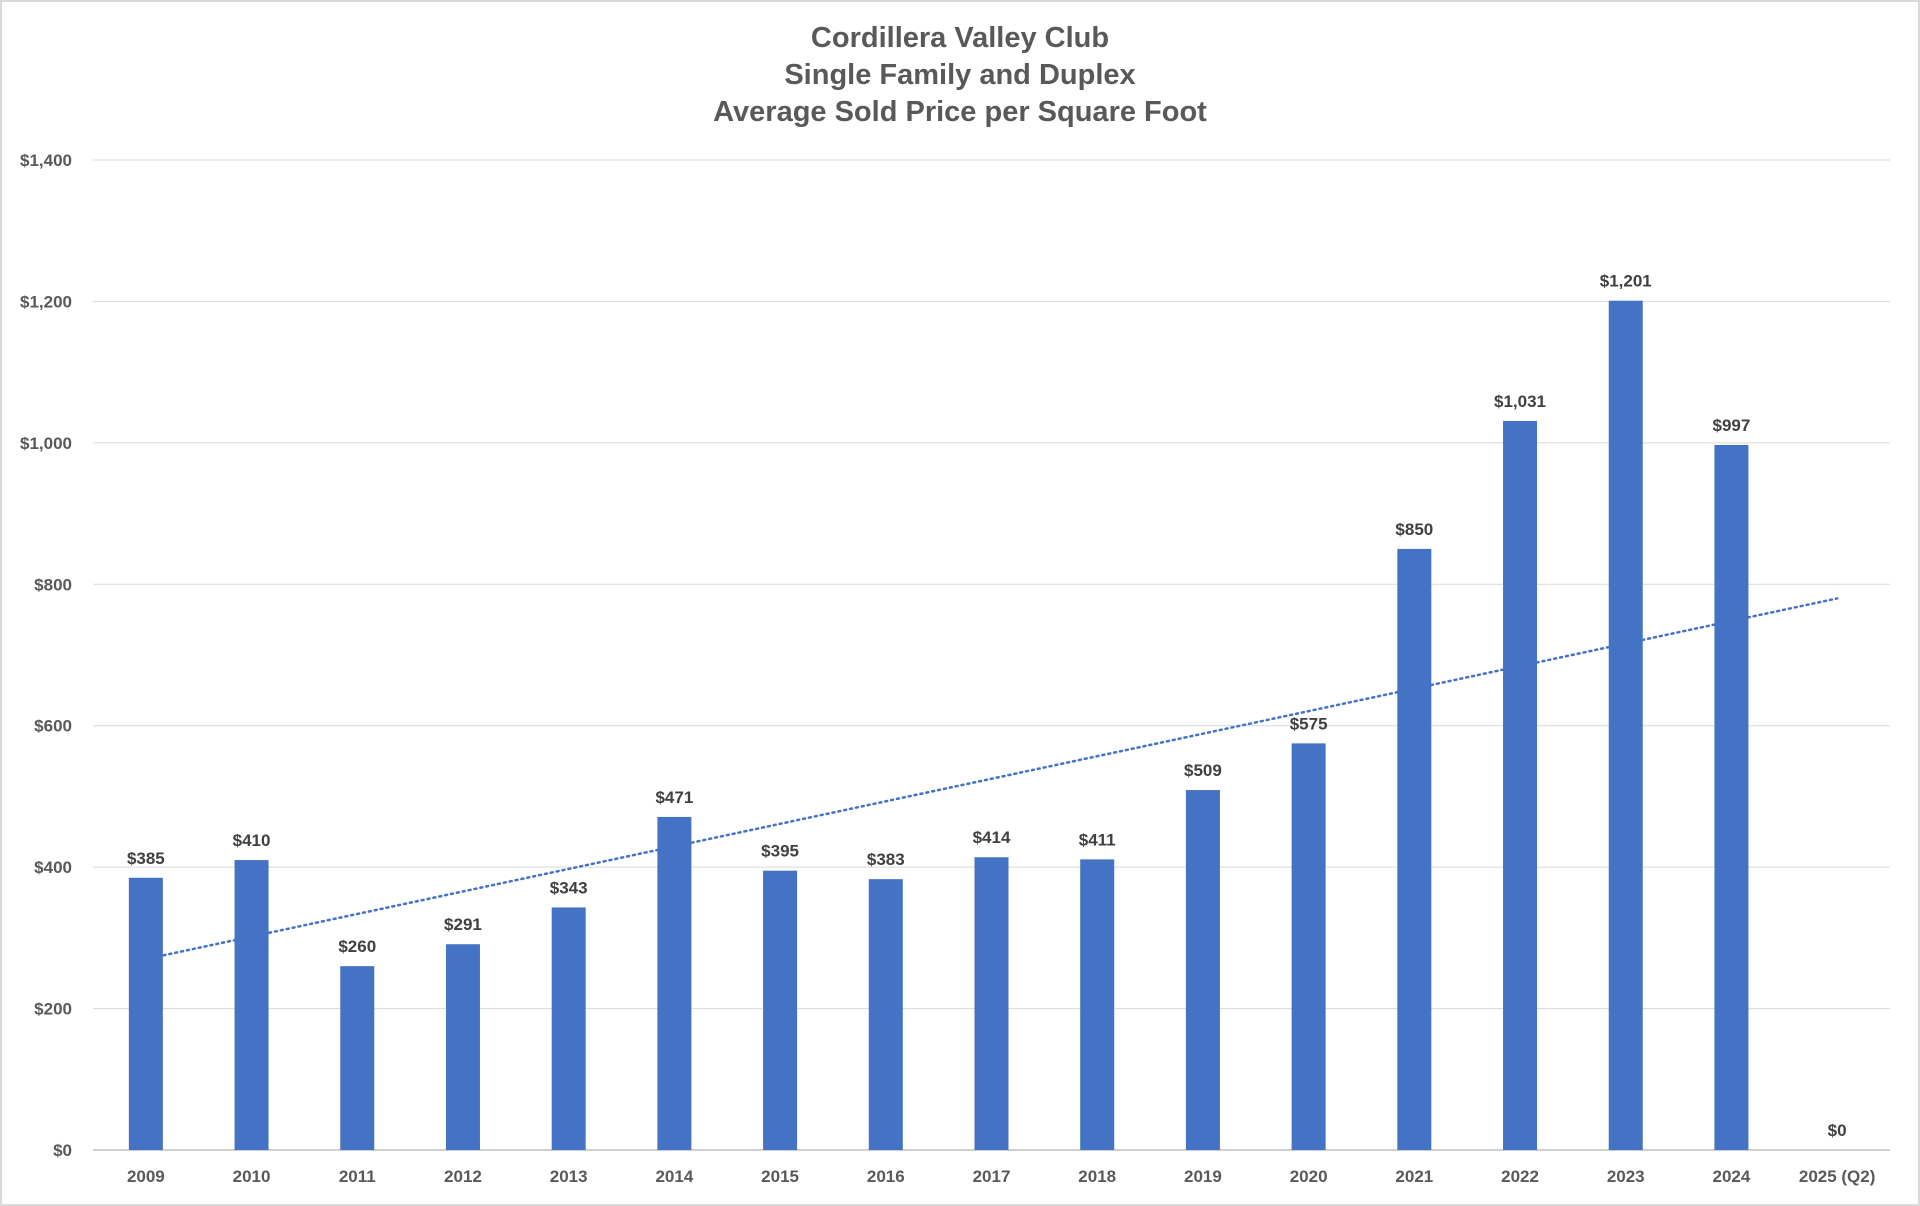  Describe the element at coordinates (53, 1009) in the screenshot. I see `y-tick-label: $200` at that location.